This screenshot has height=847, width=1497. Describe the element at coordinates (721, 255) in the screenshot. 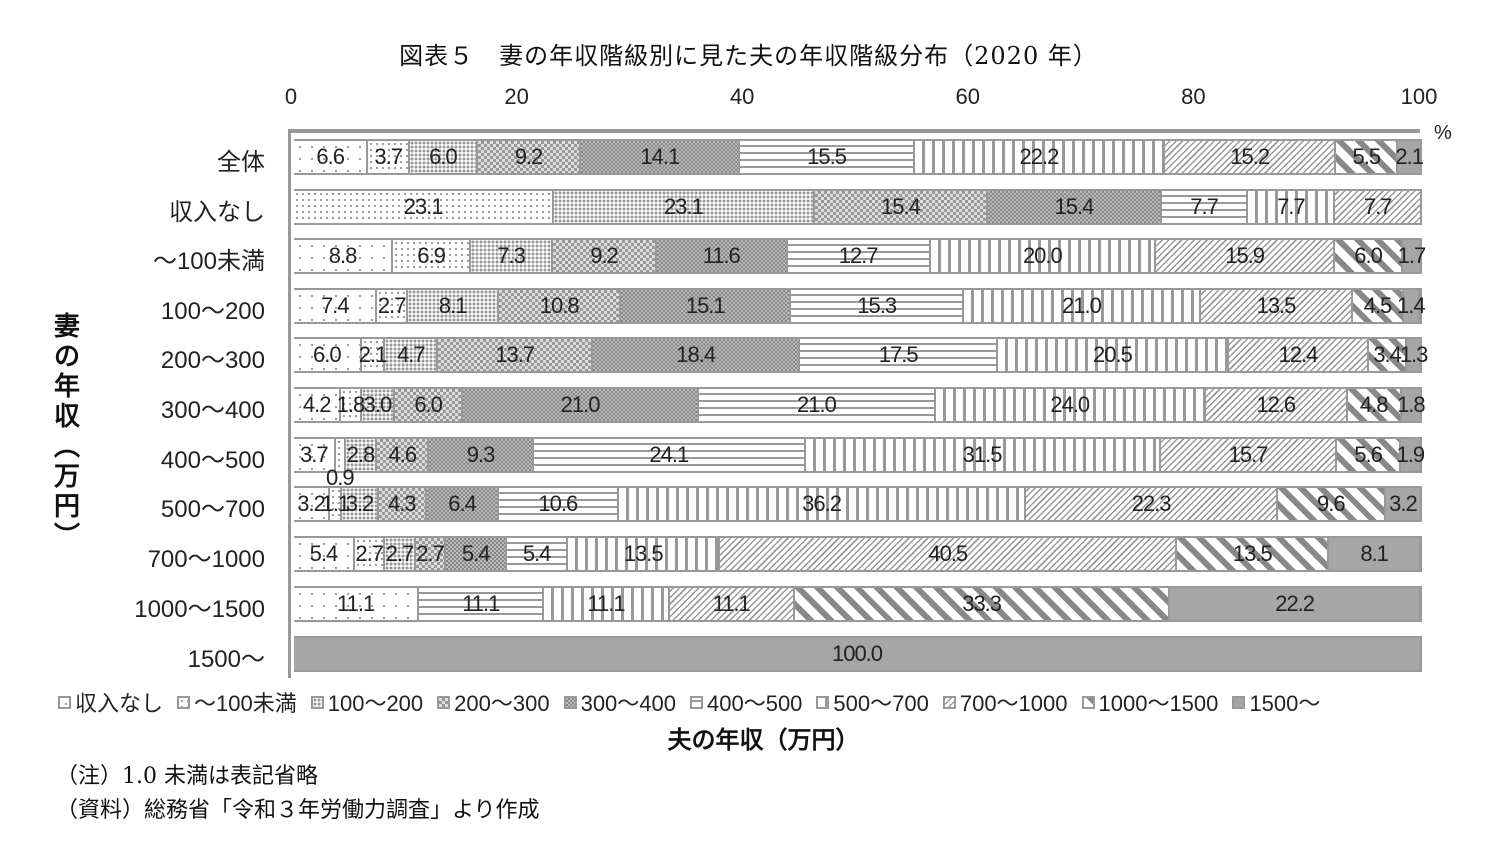

I see `data-label: 11.6` at that location.